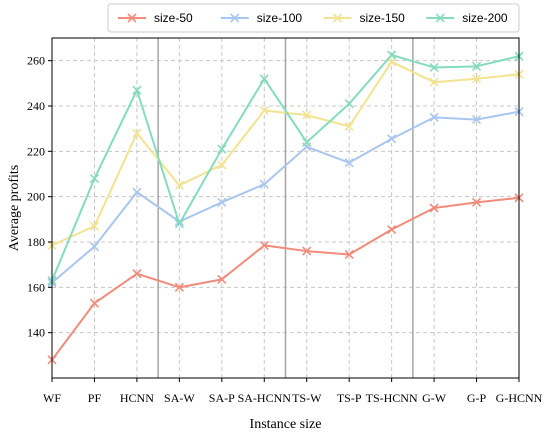 The width and height of the screenshot is (550, 436). I want to click on x-tick-label: TS-W, so click(307, 398).